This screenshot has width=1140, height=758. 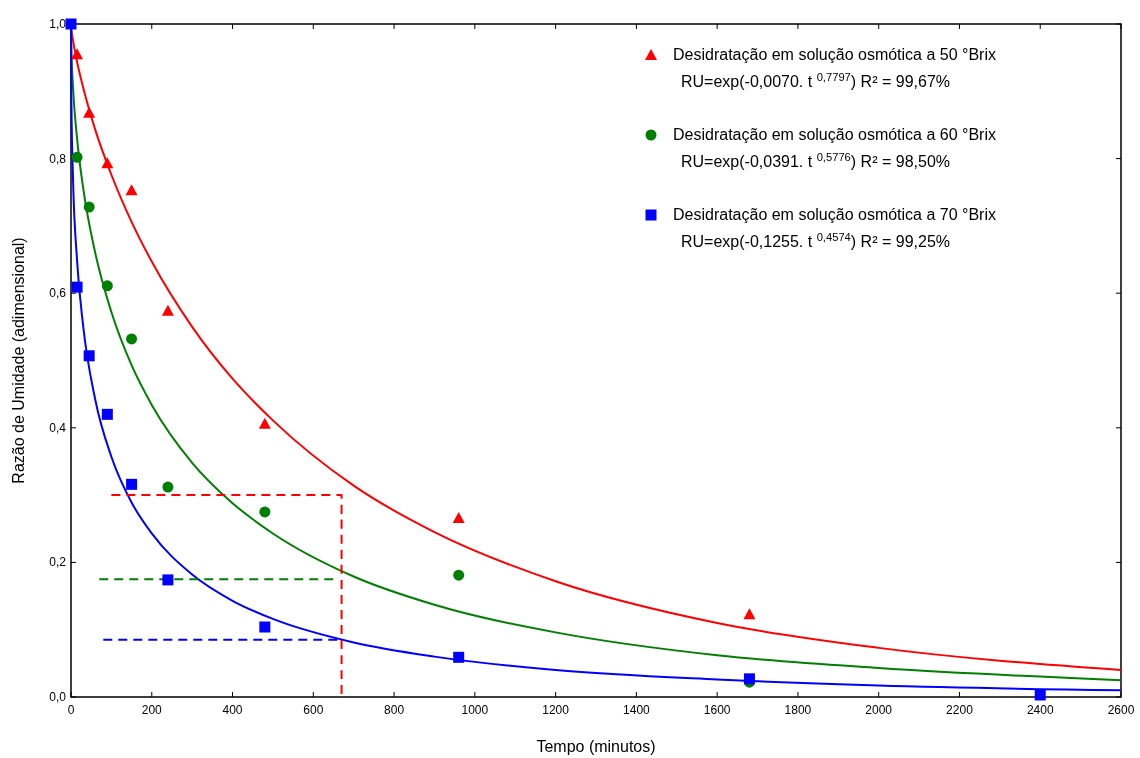 I want to click on y-tick-label: 0,0, so click(x=58, y=697).